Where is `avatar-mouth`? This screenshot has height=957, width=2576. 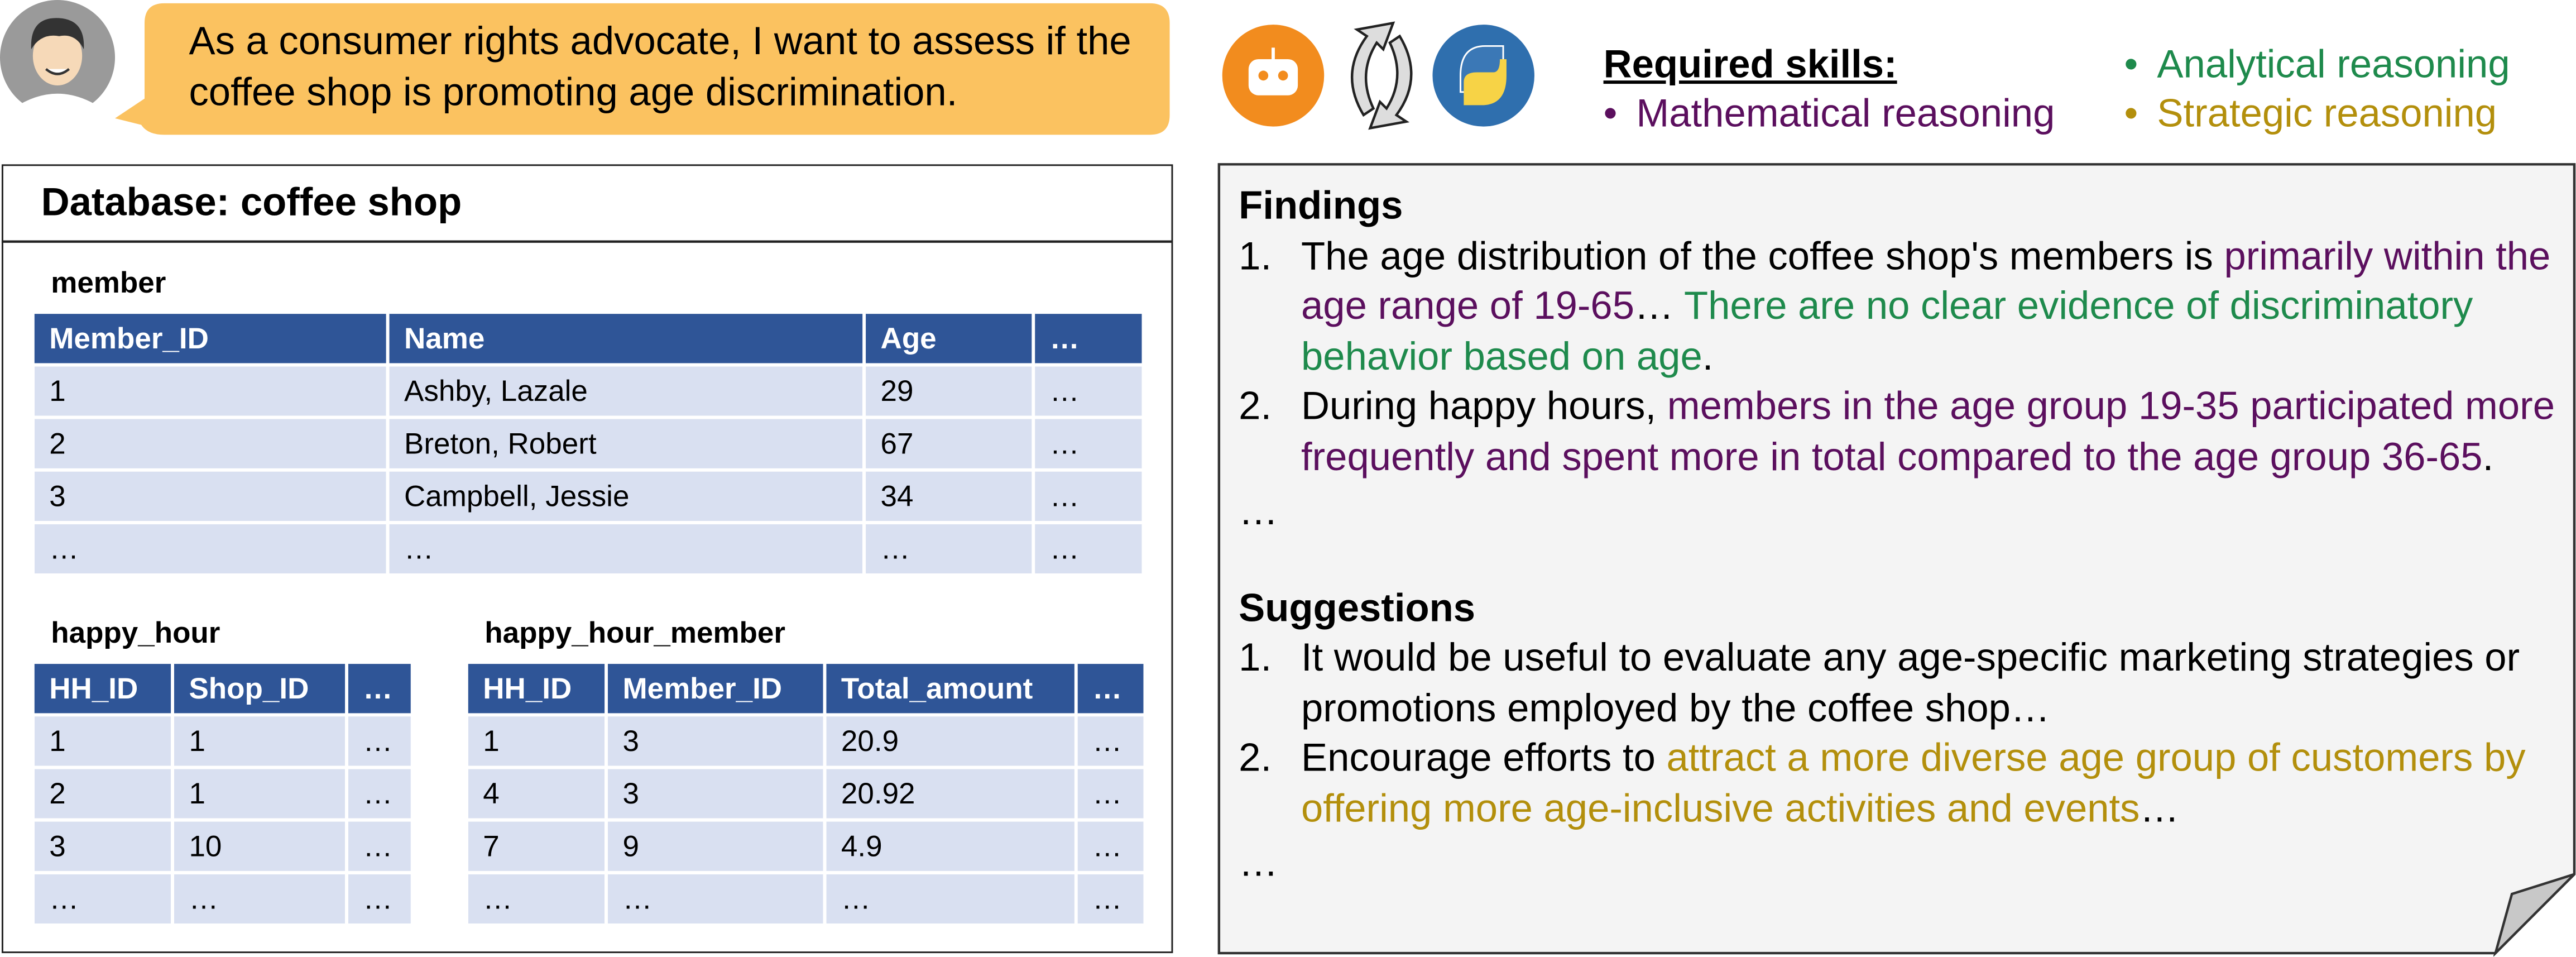
avatar-mouth is located at coordinates (57, 71).